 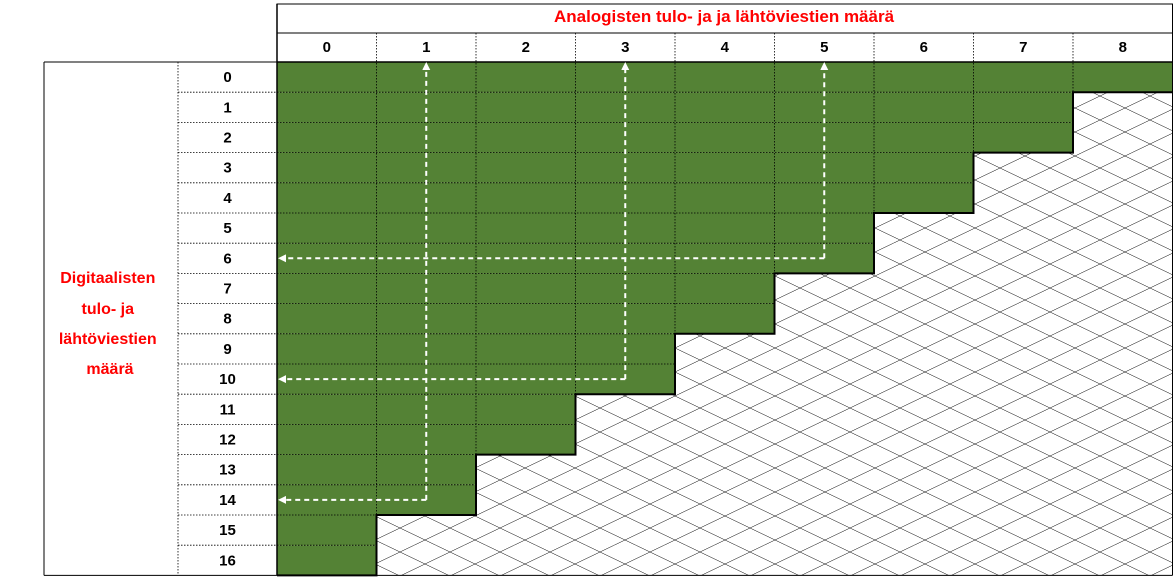 I want to click on row-number: 5, so click(x=227, y=228).